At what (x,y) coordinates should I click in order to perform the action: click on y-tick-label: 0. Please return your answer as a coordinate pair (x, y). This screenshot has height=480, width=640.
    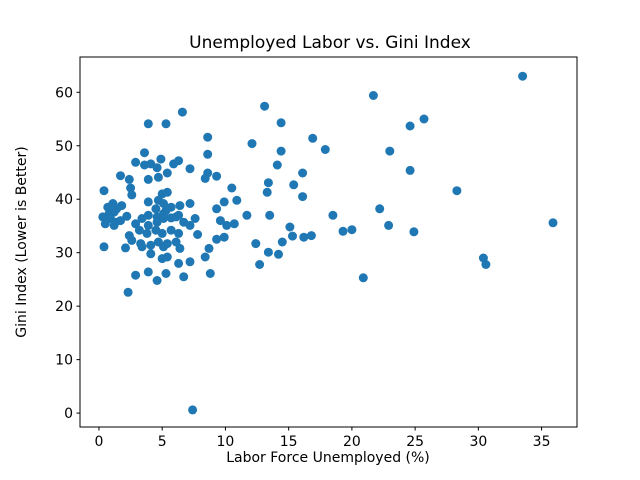
    Looking at the image, I should click on (68, 414).